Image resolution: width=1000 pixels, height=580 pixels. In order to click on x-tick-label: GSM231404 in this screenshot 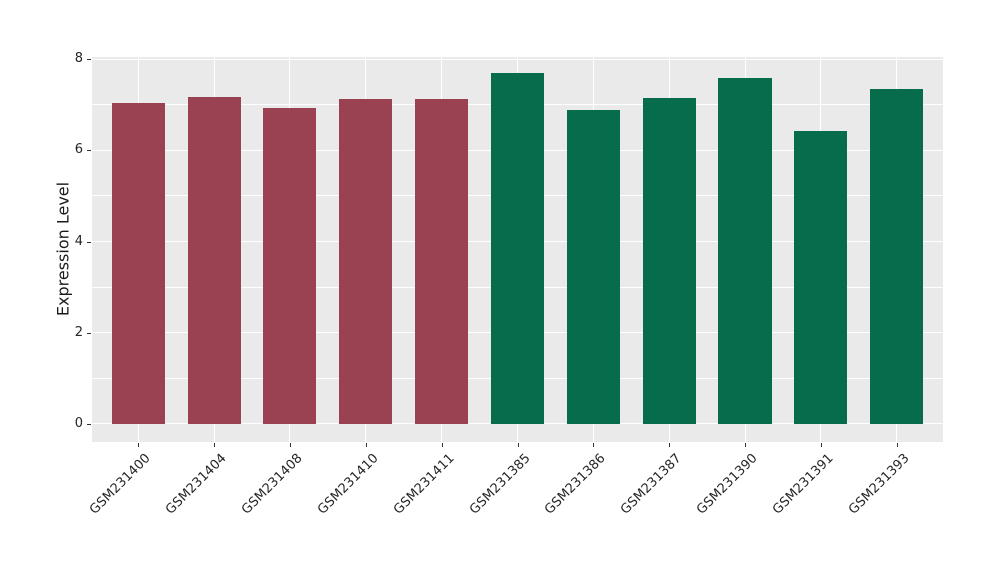, I will do `click(196, 484)`.